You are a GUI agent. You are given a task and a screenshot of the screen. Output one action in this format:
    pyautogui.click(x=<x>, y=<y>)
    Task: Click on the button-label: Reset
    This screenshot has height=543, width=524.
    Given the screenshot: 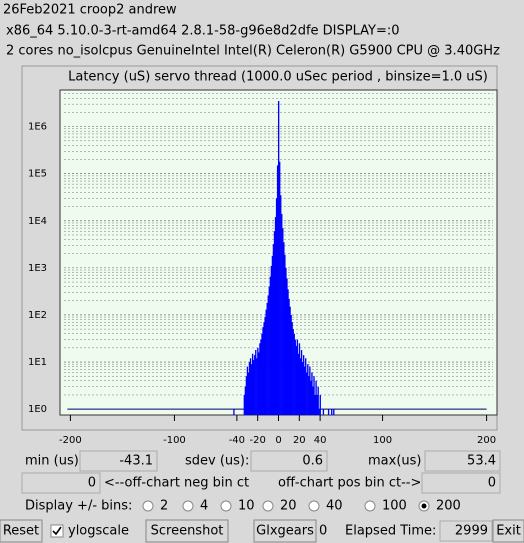 What is the action you would take?
    pyautogui.click(x=21, y=531)
    